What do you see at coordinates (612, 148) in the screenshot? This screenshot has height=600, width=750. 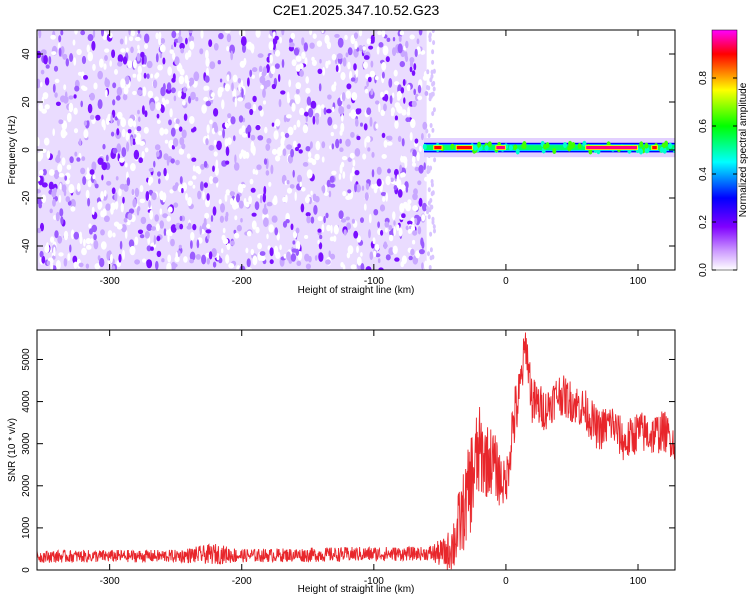 I see `signal-peak` at bounding box center [612, 148].